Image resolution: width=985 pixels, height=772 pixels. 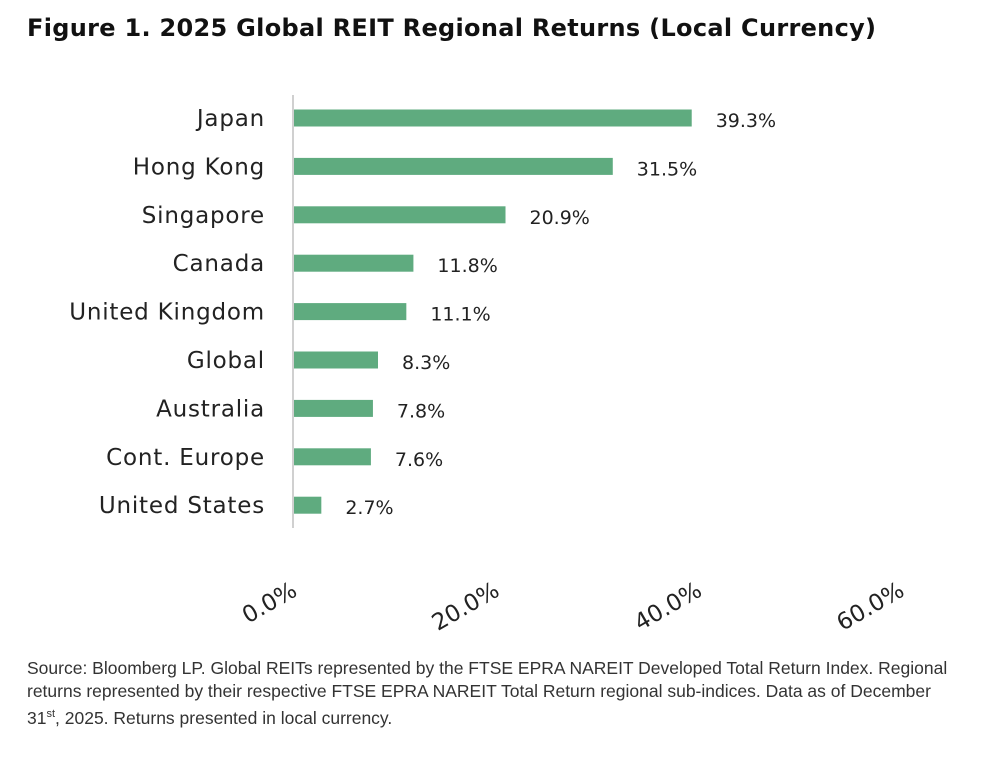 What do you see at coordinates (270, 603) in the screenshot?
I see `x-tick-label: 0.0%` at bounding box center [270, 603].